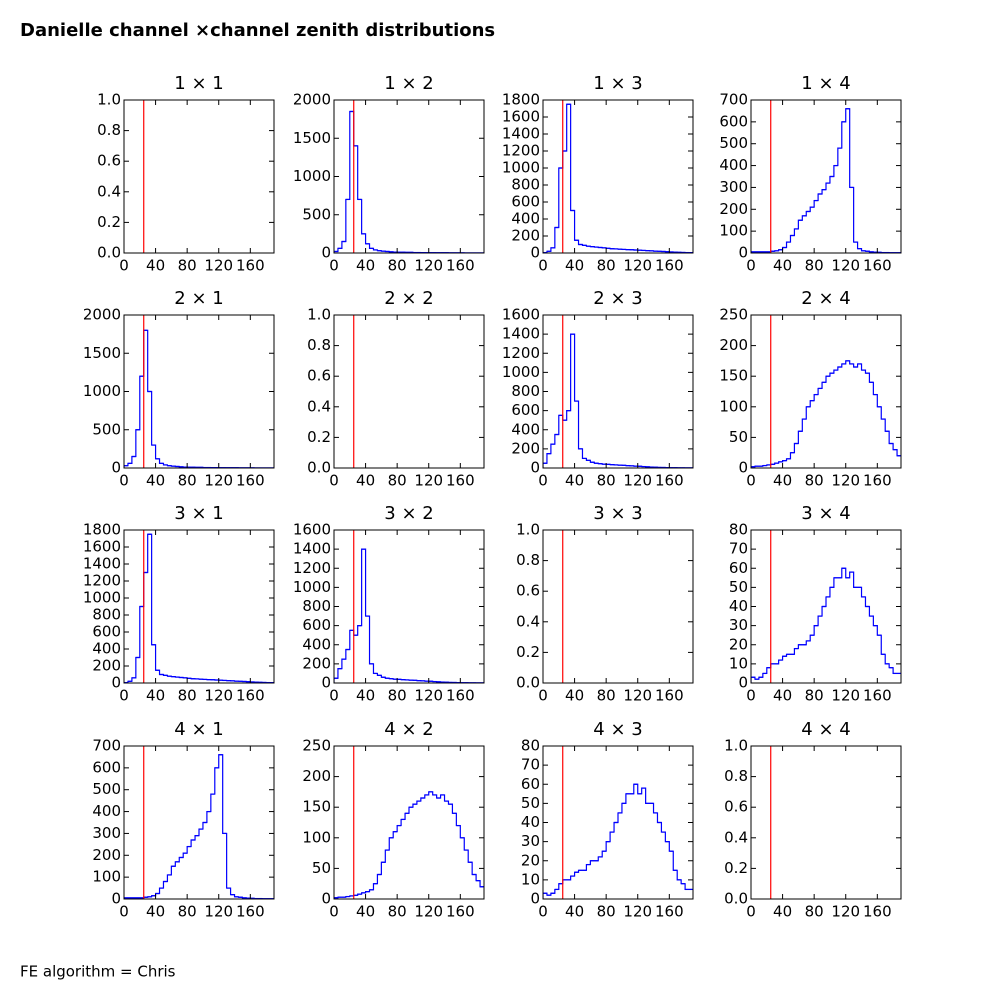  What do you see at coordinates (617, 729) in the screenshot?
I see `subplot-title: 4 × 3` at bounding box center [617, 729].